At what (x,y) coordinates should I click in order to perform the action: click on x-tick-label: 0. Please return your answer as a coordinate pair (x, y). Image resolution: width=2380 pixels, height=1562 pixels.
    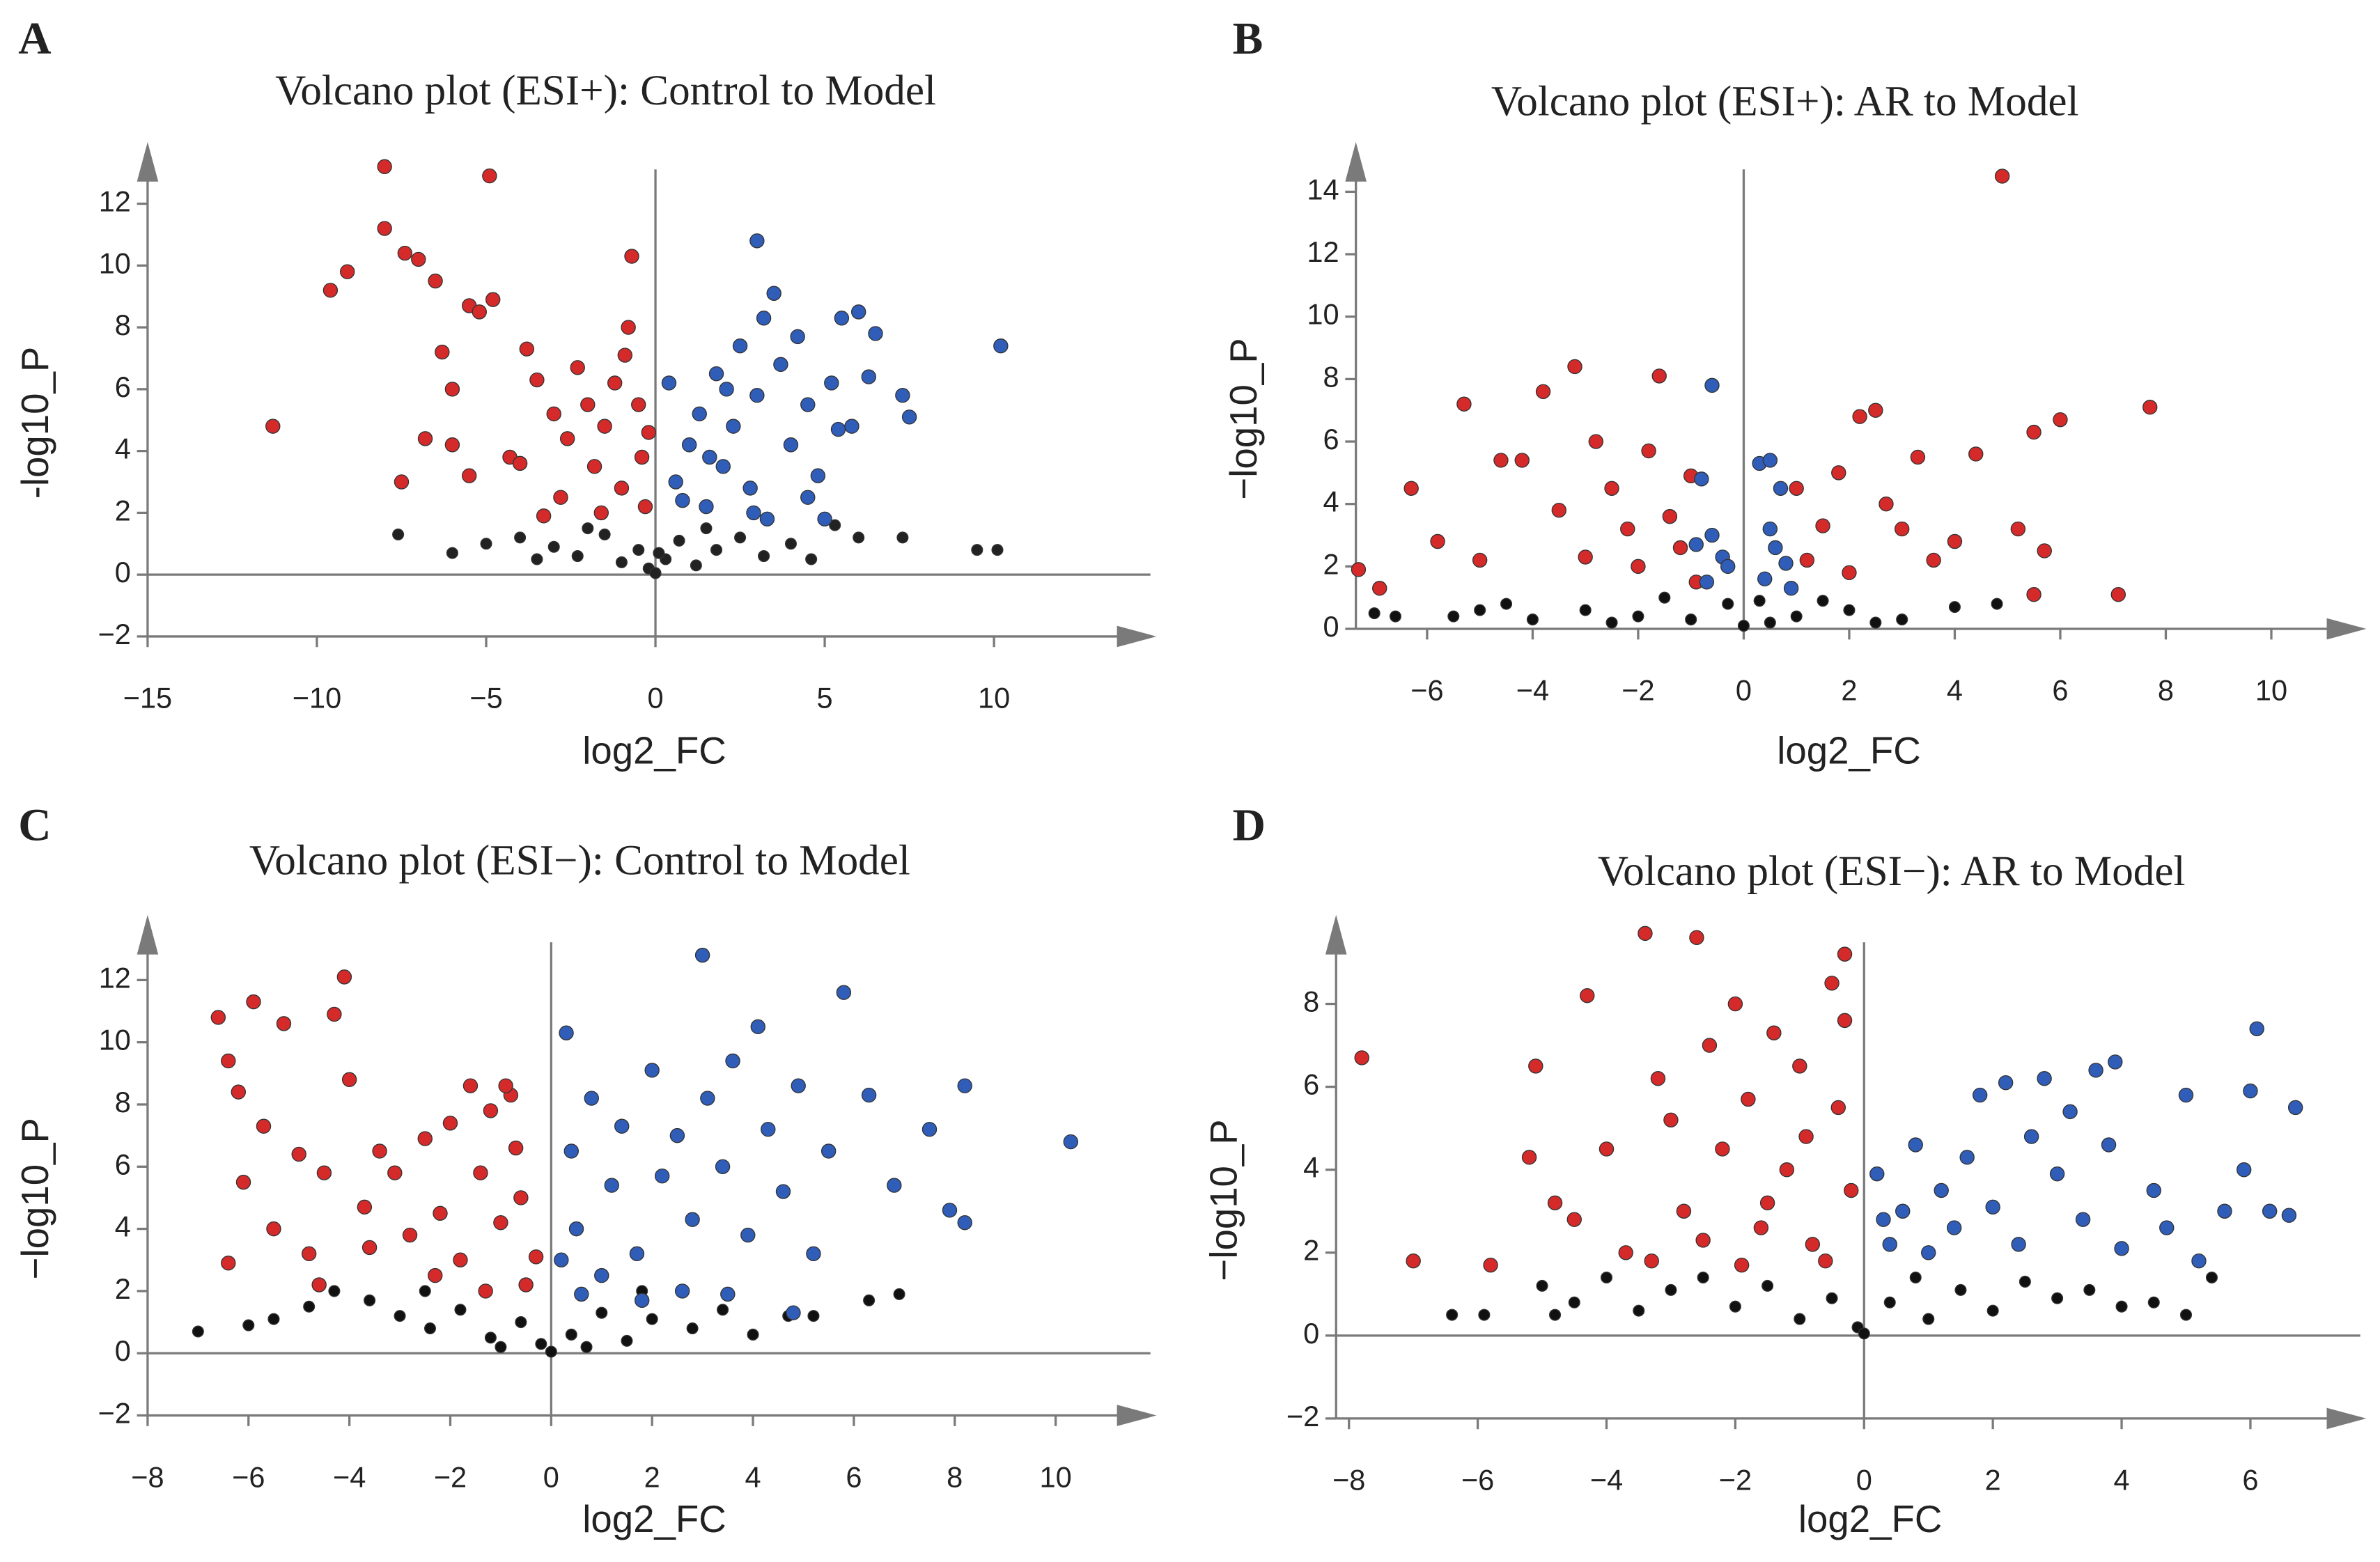
    Looking at the image, I should click on (551, 1476).